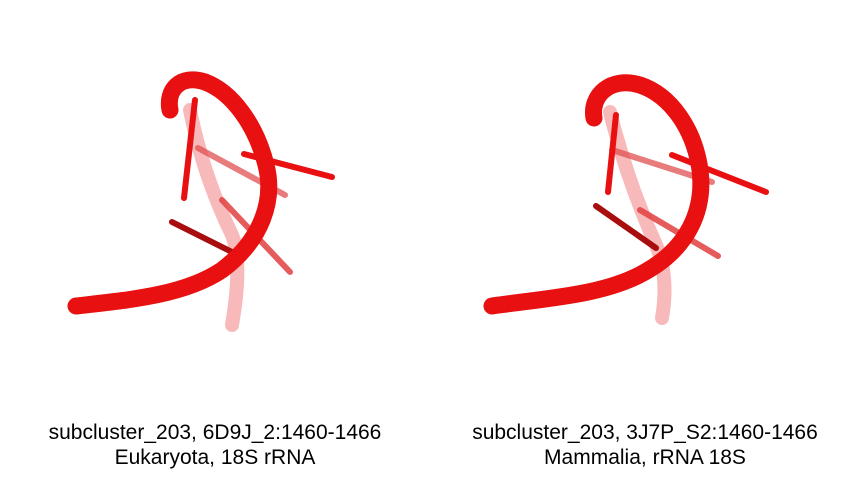  I want to click on caption-title-right: subcluster_203, 3J7P_S2:1460-1466, so click(645, 432).